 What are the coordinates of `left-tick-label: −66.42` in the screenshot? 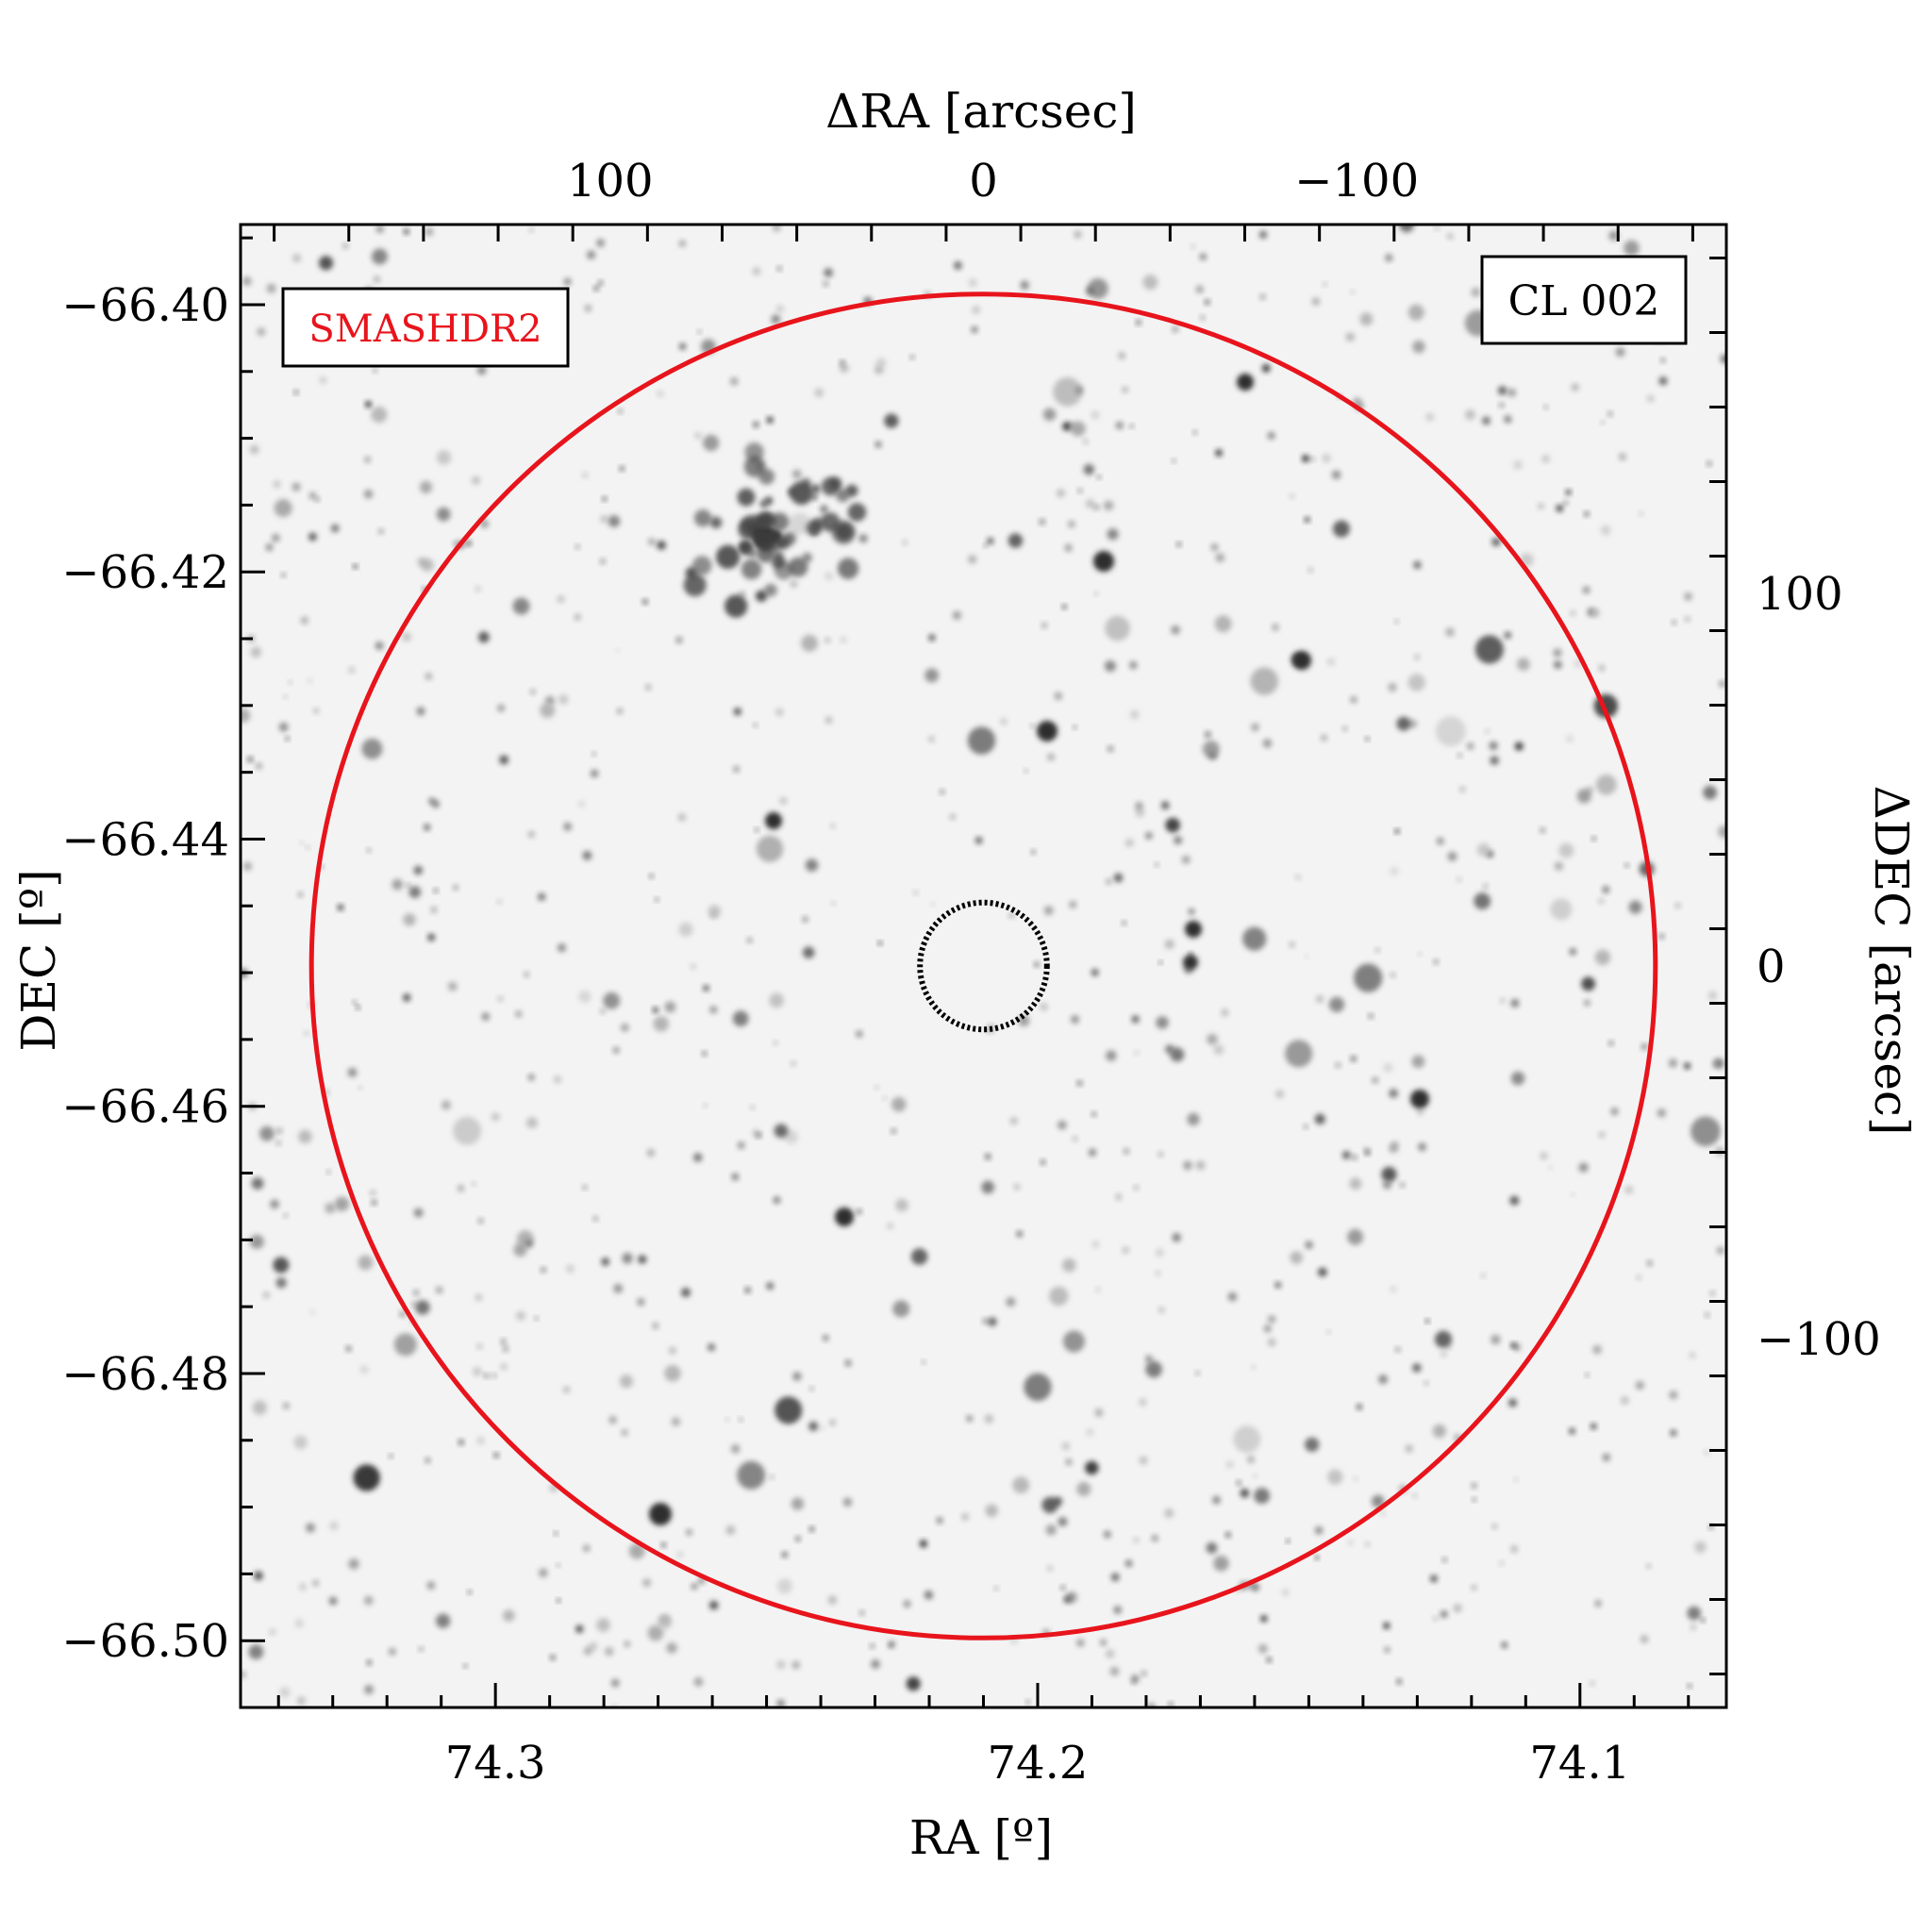 It's located at (145, 572).